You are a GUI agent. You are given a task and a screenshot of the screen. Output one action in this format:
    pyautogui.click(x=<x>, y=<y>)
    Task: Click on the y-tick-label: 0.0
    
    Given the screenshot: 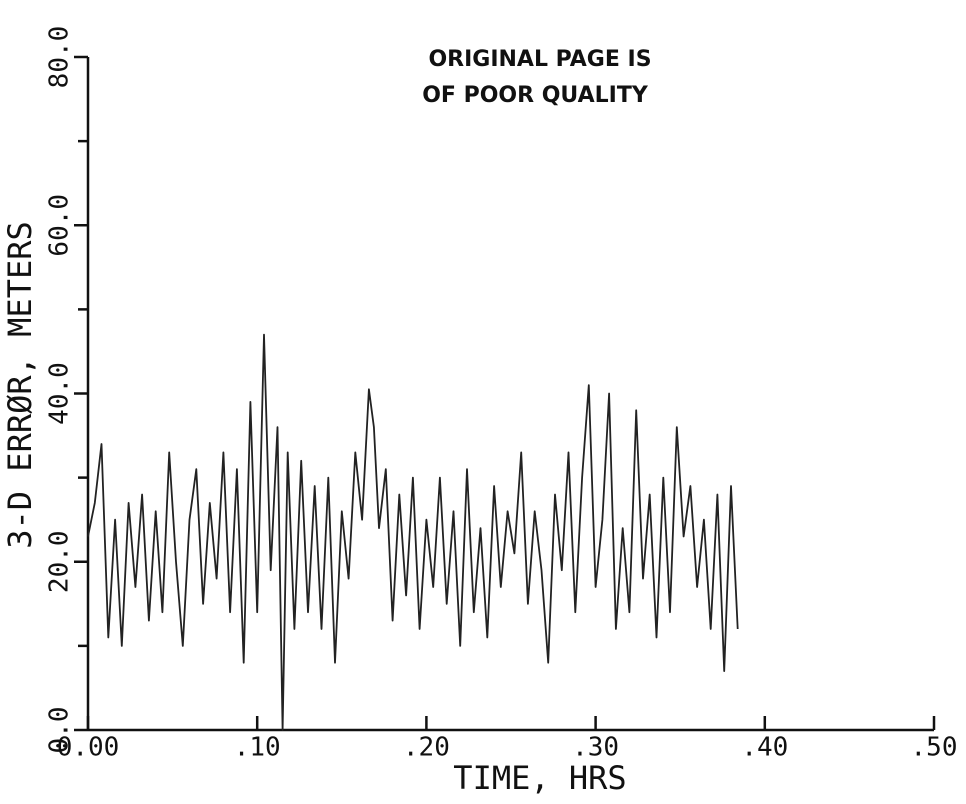 What is the action you would take?
    pyautogui.click(x=60, y=730)
    